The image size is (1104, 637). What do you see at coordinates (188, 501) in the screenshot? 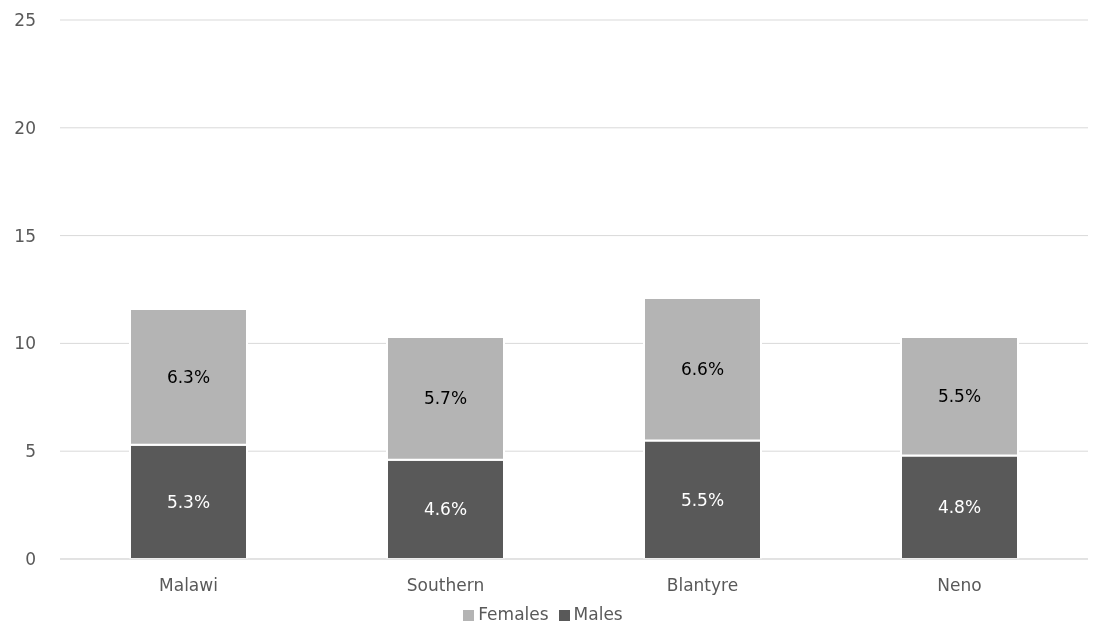
I see `data-label: 5.3%` at bounding box center [188, 501].